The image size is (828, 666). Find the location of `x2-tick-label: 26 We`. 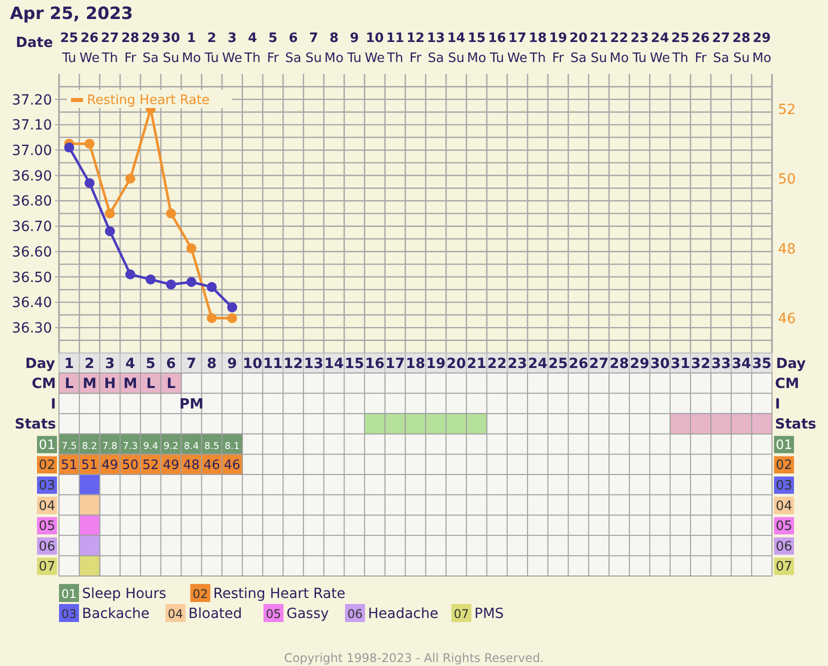

x2-tick-label: 26 We is located at coordinates (90, 48).